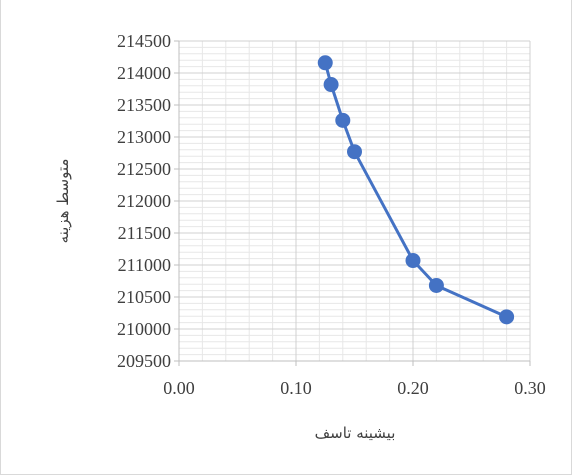  What do you see at coordinates (144, 201) in the screenshot?
I see `y-tick-label: 212000` at bounding box center [144, 201].